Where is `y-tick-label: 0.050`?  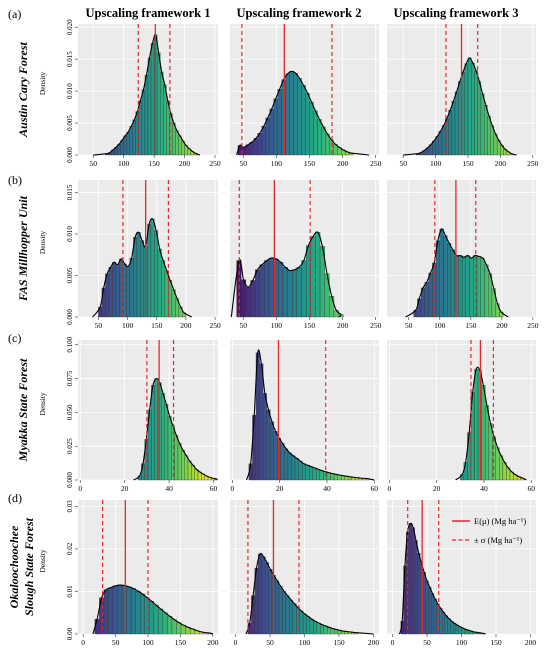
y-tick-label: 0.050 is located at coordinates (70, 412).